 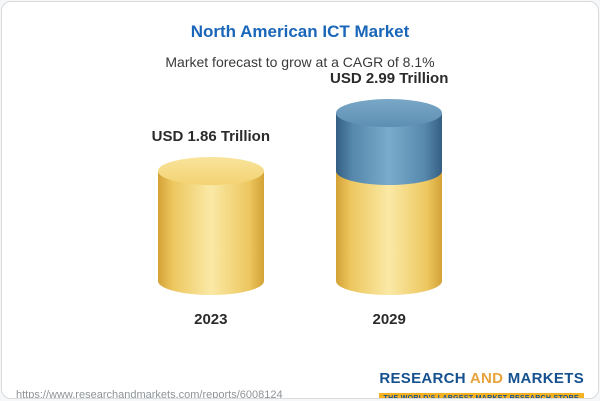 What do you see at coordinates (210, 233) in the screenshot?
I see `cylinder-body-2023` at bounding box center [210, 233].